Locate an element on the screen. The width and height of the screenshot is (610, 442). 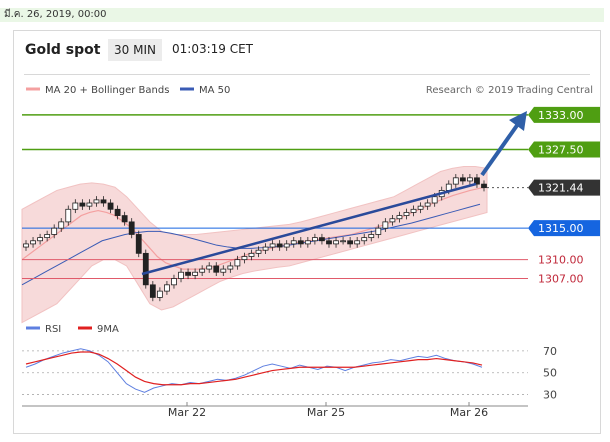
research-credit: Research © 2019 Trading Central is located at coordinates (509, 90).